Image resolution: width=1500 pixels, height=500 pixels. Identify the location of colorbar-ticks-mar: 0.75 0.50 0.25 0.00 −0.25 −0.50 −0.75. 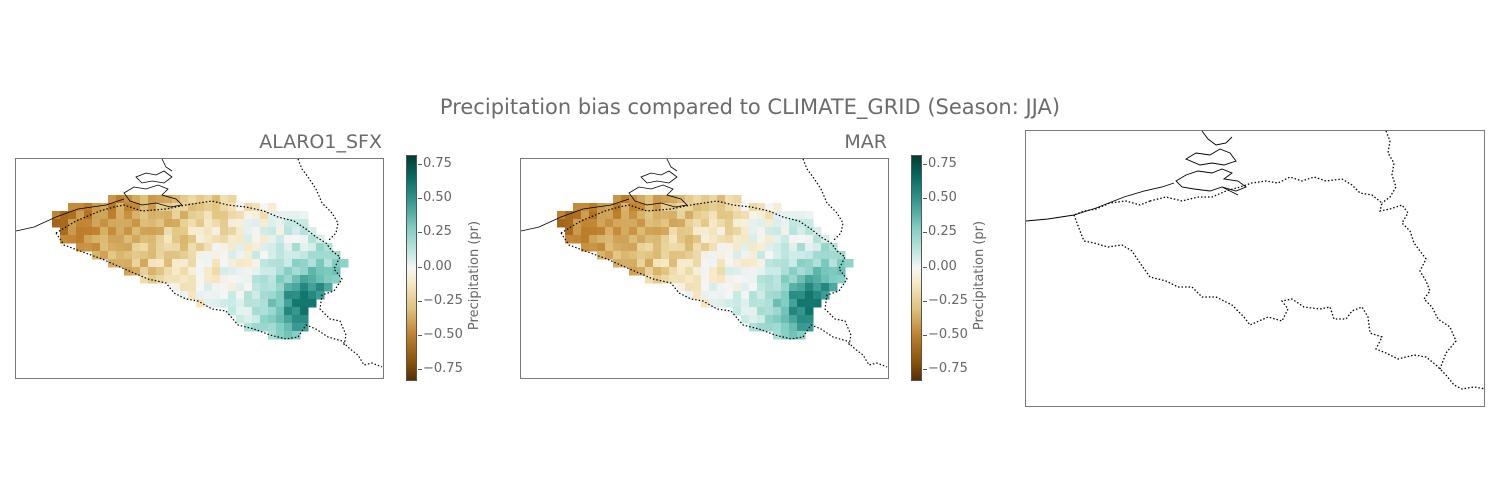
(955, 268).